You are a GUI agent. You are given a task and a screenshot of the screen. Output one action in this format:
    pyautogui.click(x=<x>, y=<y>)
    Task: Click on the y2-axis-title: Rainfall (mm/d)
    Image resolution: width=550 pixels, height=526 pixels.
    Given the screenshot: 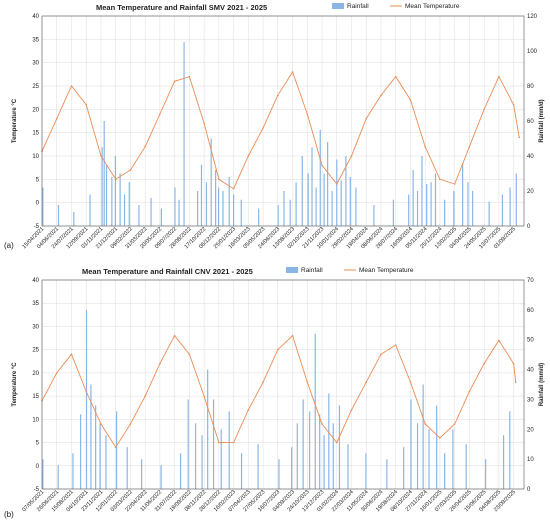 What is the action you would take?
    pyautogui.click(x=542, y=384)
    